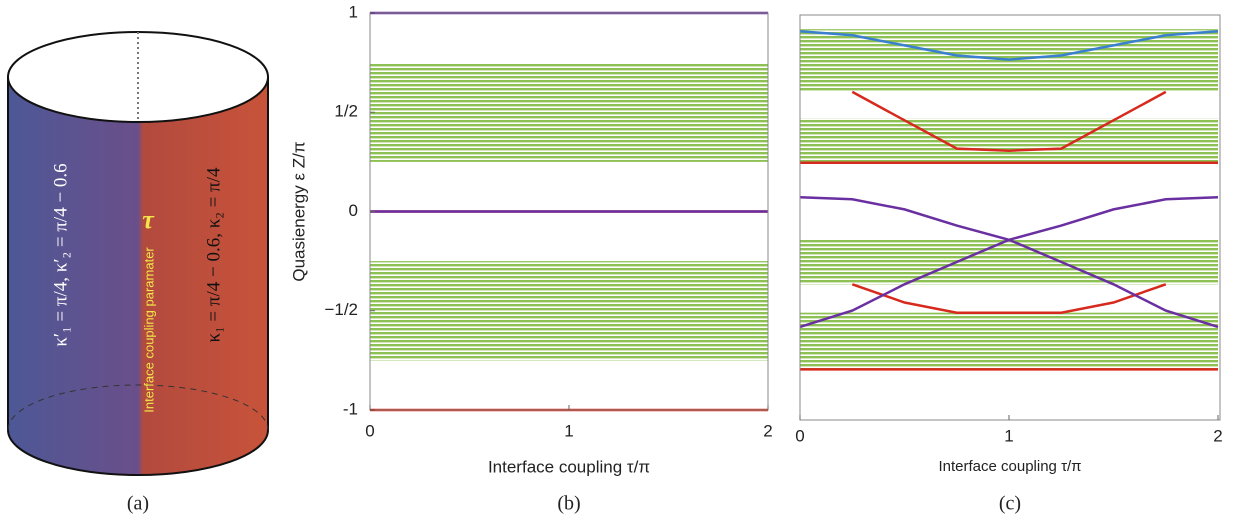 This screenshot has width=1236, height=525. I want to click on y-tick-label: −1/2, so click(341, 309).